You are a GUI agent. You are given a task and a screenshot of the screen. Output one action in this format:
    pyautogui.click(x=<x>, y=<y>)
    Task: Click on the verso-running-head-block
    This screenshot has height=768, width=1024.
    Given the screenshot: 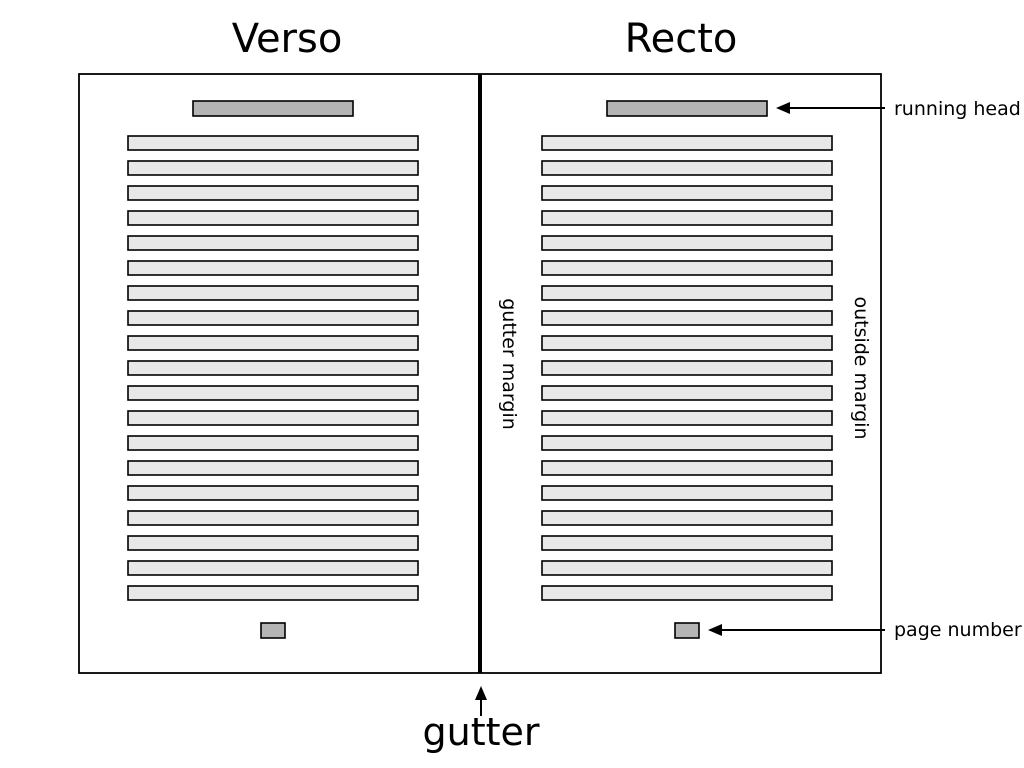 What is the action you would take?
    pyautogui.click(x=273, y=108)
    